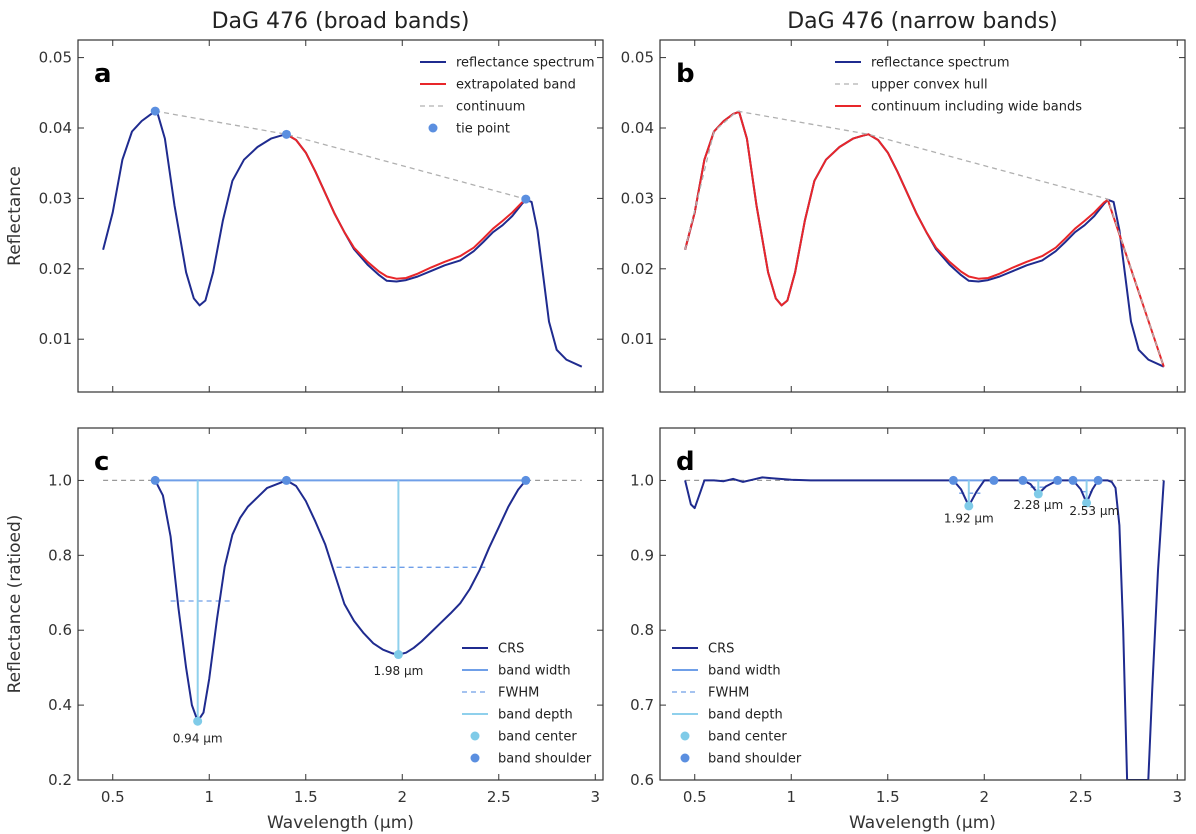 The image size is (1196, 834). What do you see at coordinates (642, 555) in the screenshot?
I see `y-tick-label: 0.9` at bounding box center [642, 555].